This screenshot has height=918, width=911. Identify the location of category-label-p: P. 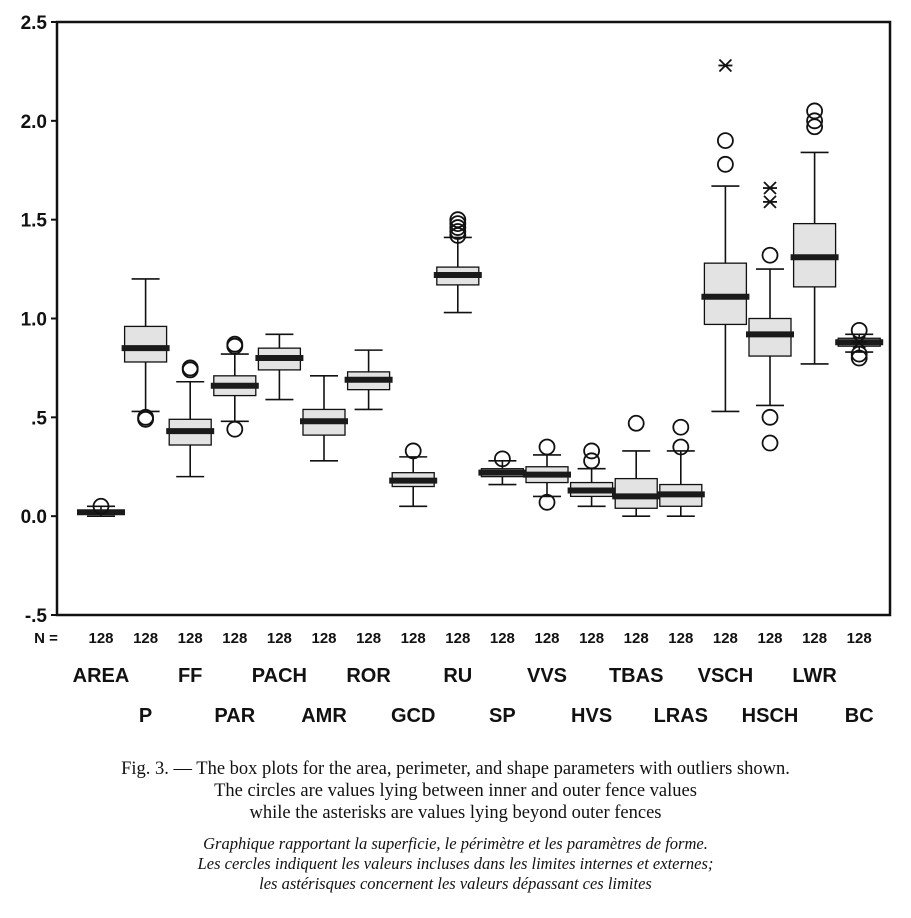
(145, 716).